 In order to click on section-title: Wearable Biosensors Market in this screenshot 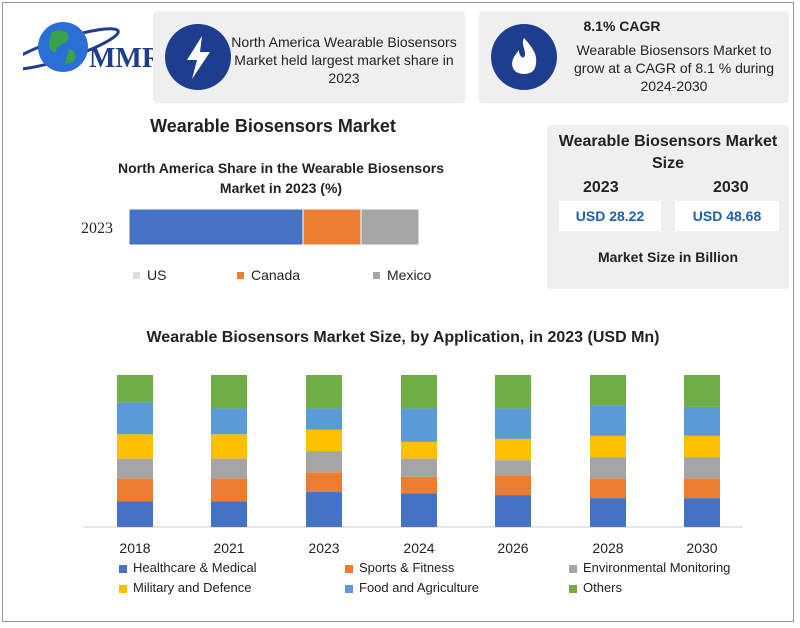, I will do `click(273, 126)`.